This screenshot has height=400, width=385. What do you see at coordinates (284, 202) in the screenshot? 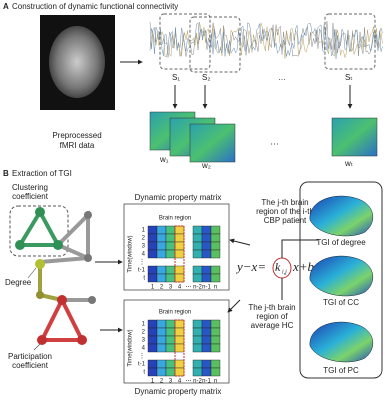
I see `annotation: The j-th brain` at bounding box center [284, 202].